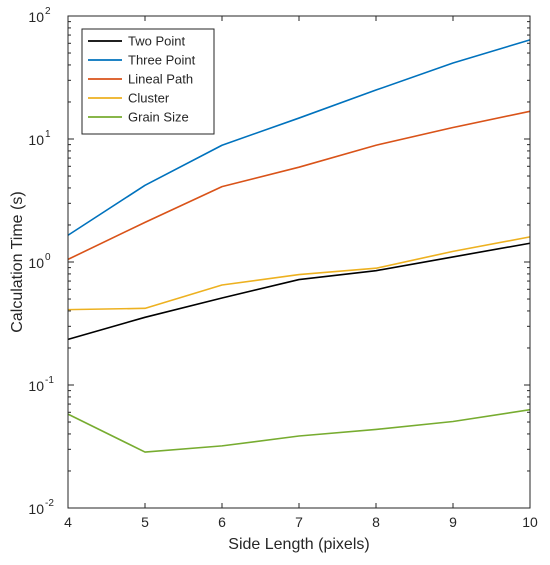  I want to click on legend-label: Cluster, so click(149, 98).